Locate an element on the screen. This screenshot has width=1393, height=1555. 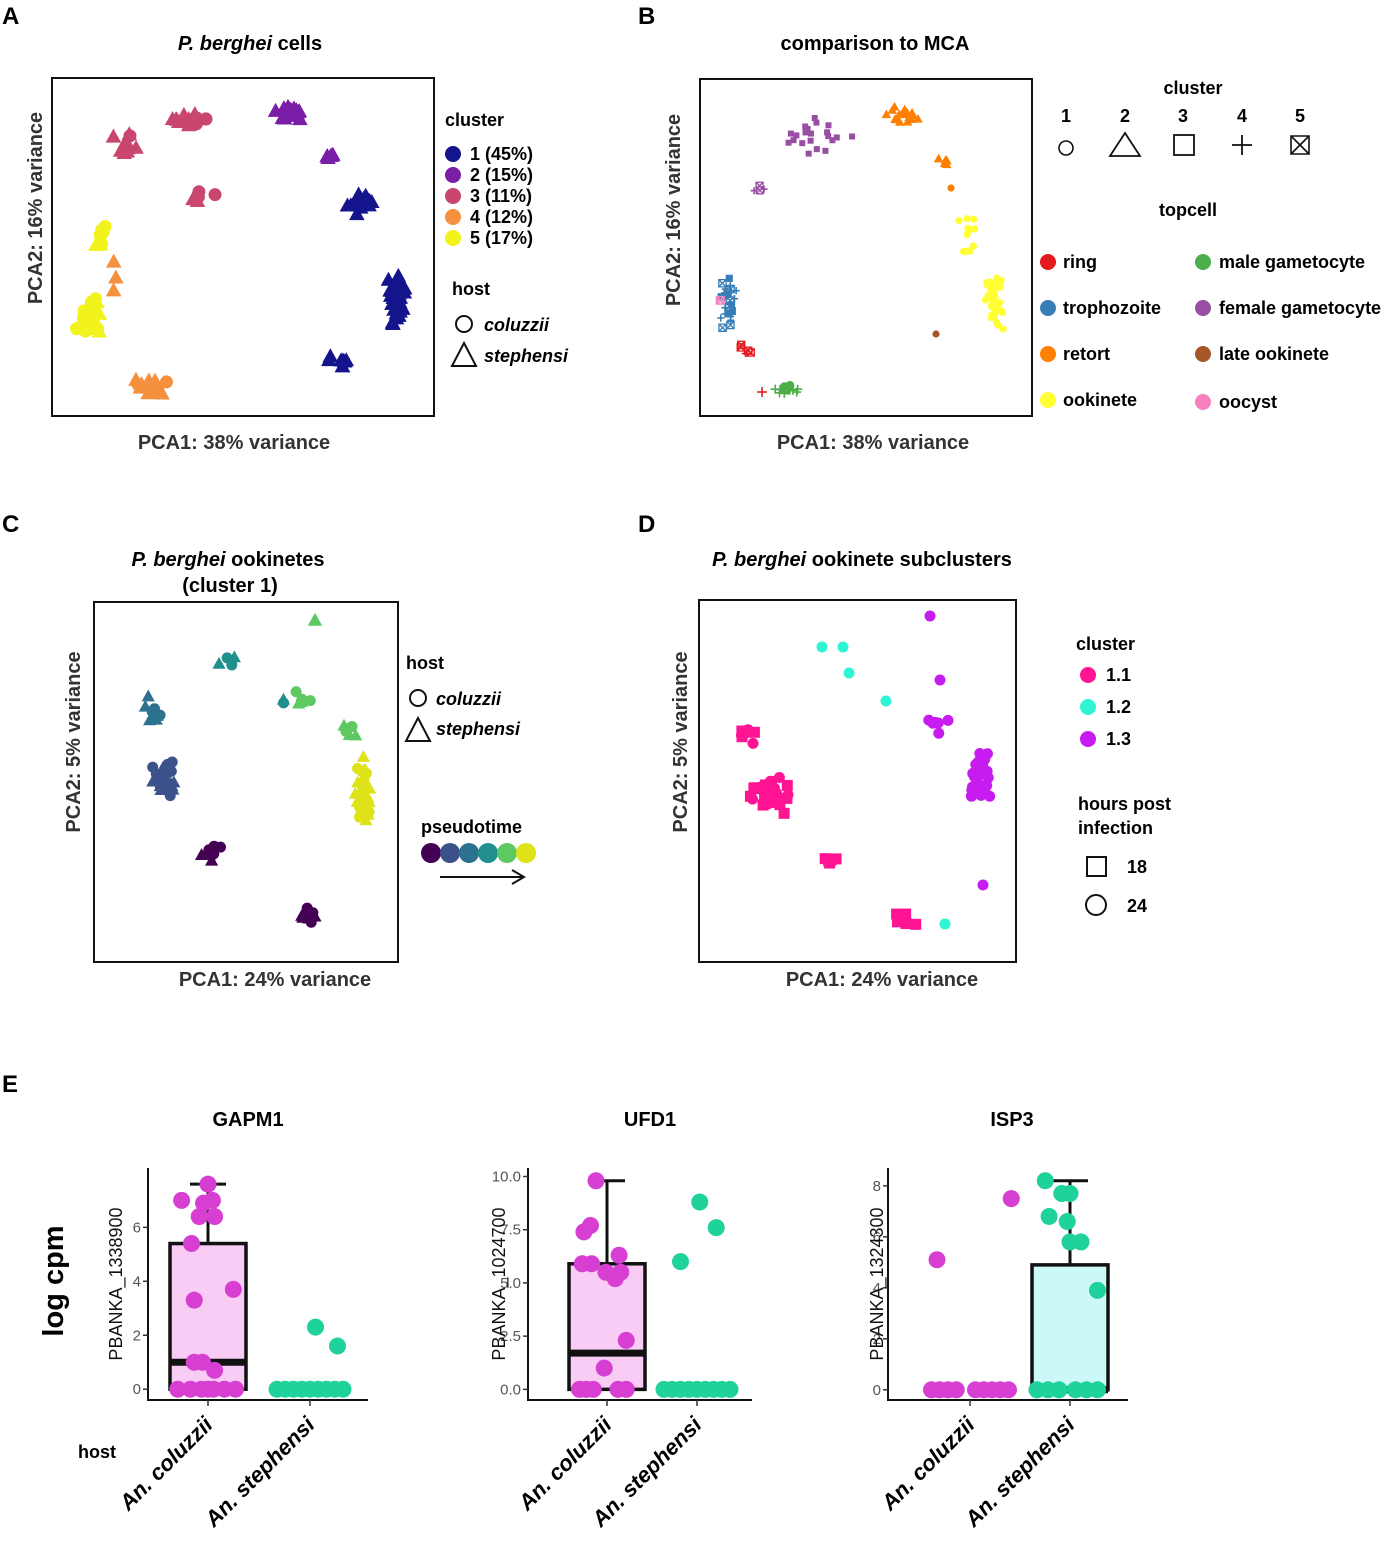
panel-e-tick-label: 2 is located at coordinates (877, 1339).